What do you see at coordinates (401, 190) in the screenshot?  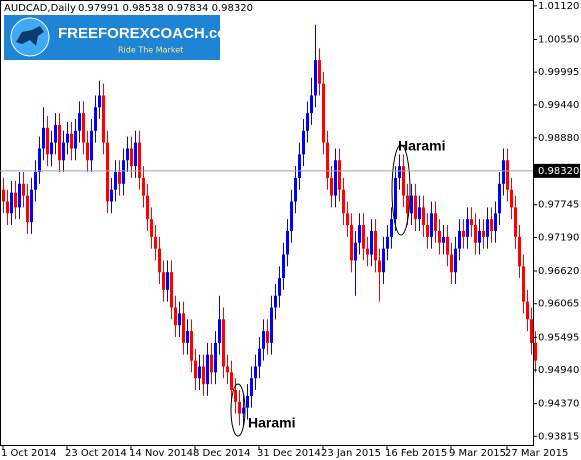 I see `harami-circle` at bounding box center [401, 190].